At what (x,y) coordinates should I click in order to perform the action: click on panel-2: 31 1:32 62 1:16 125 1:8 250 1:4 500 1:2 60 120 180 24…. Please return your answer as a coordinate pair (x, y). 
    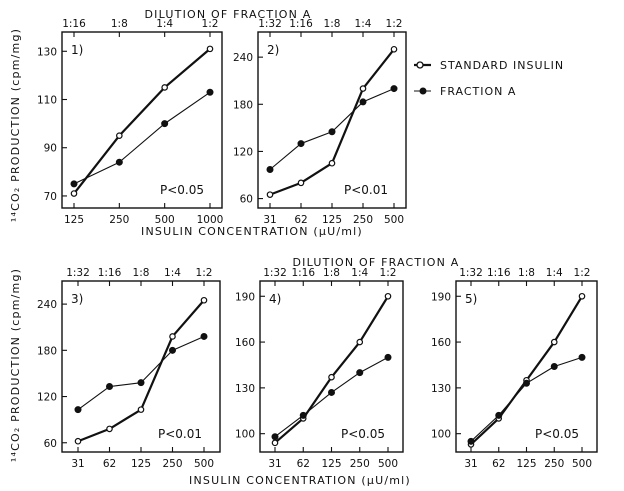
    Looking at the image, I should click on (320, 122).